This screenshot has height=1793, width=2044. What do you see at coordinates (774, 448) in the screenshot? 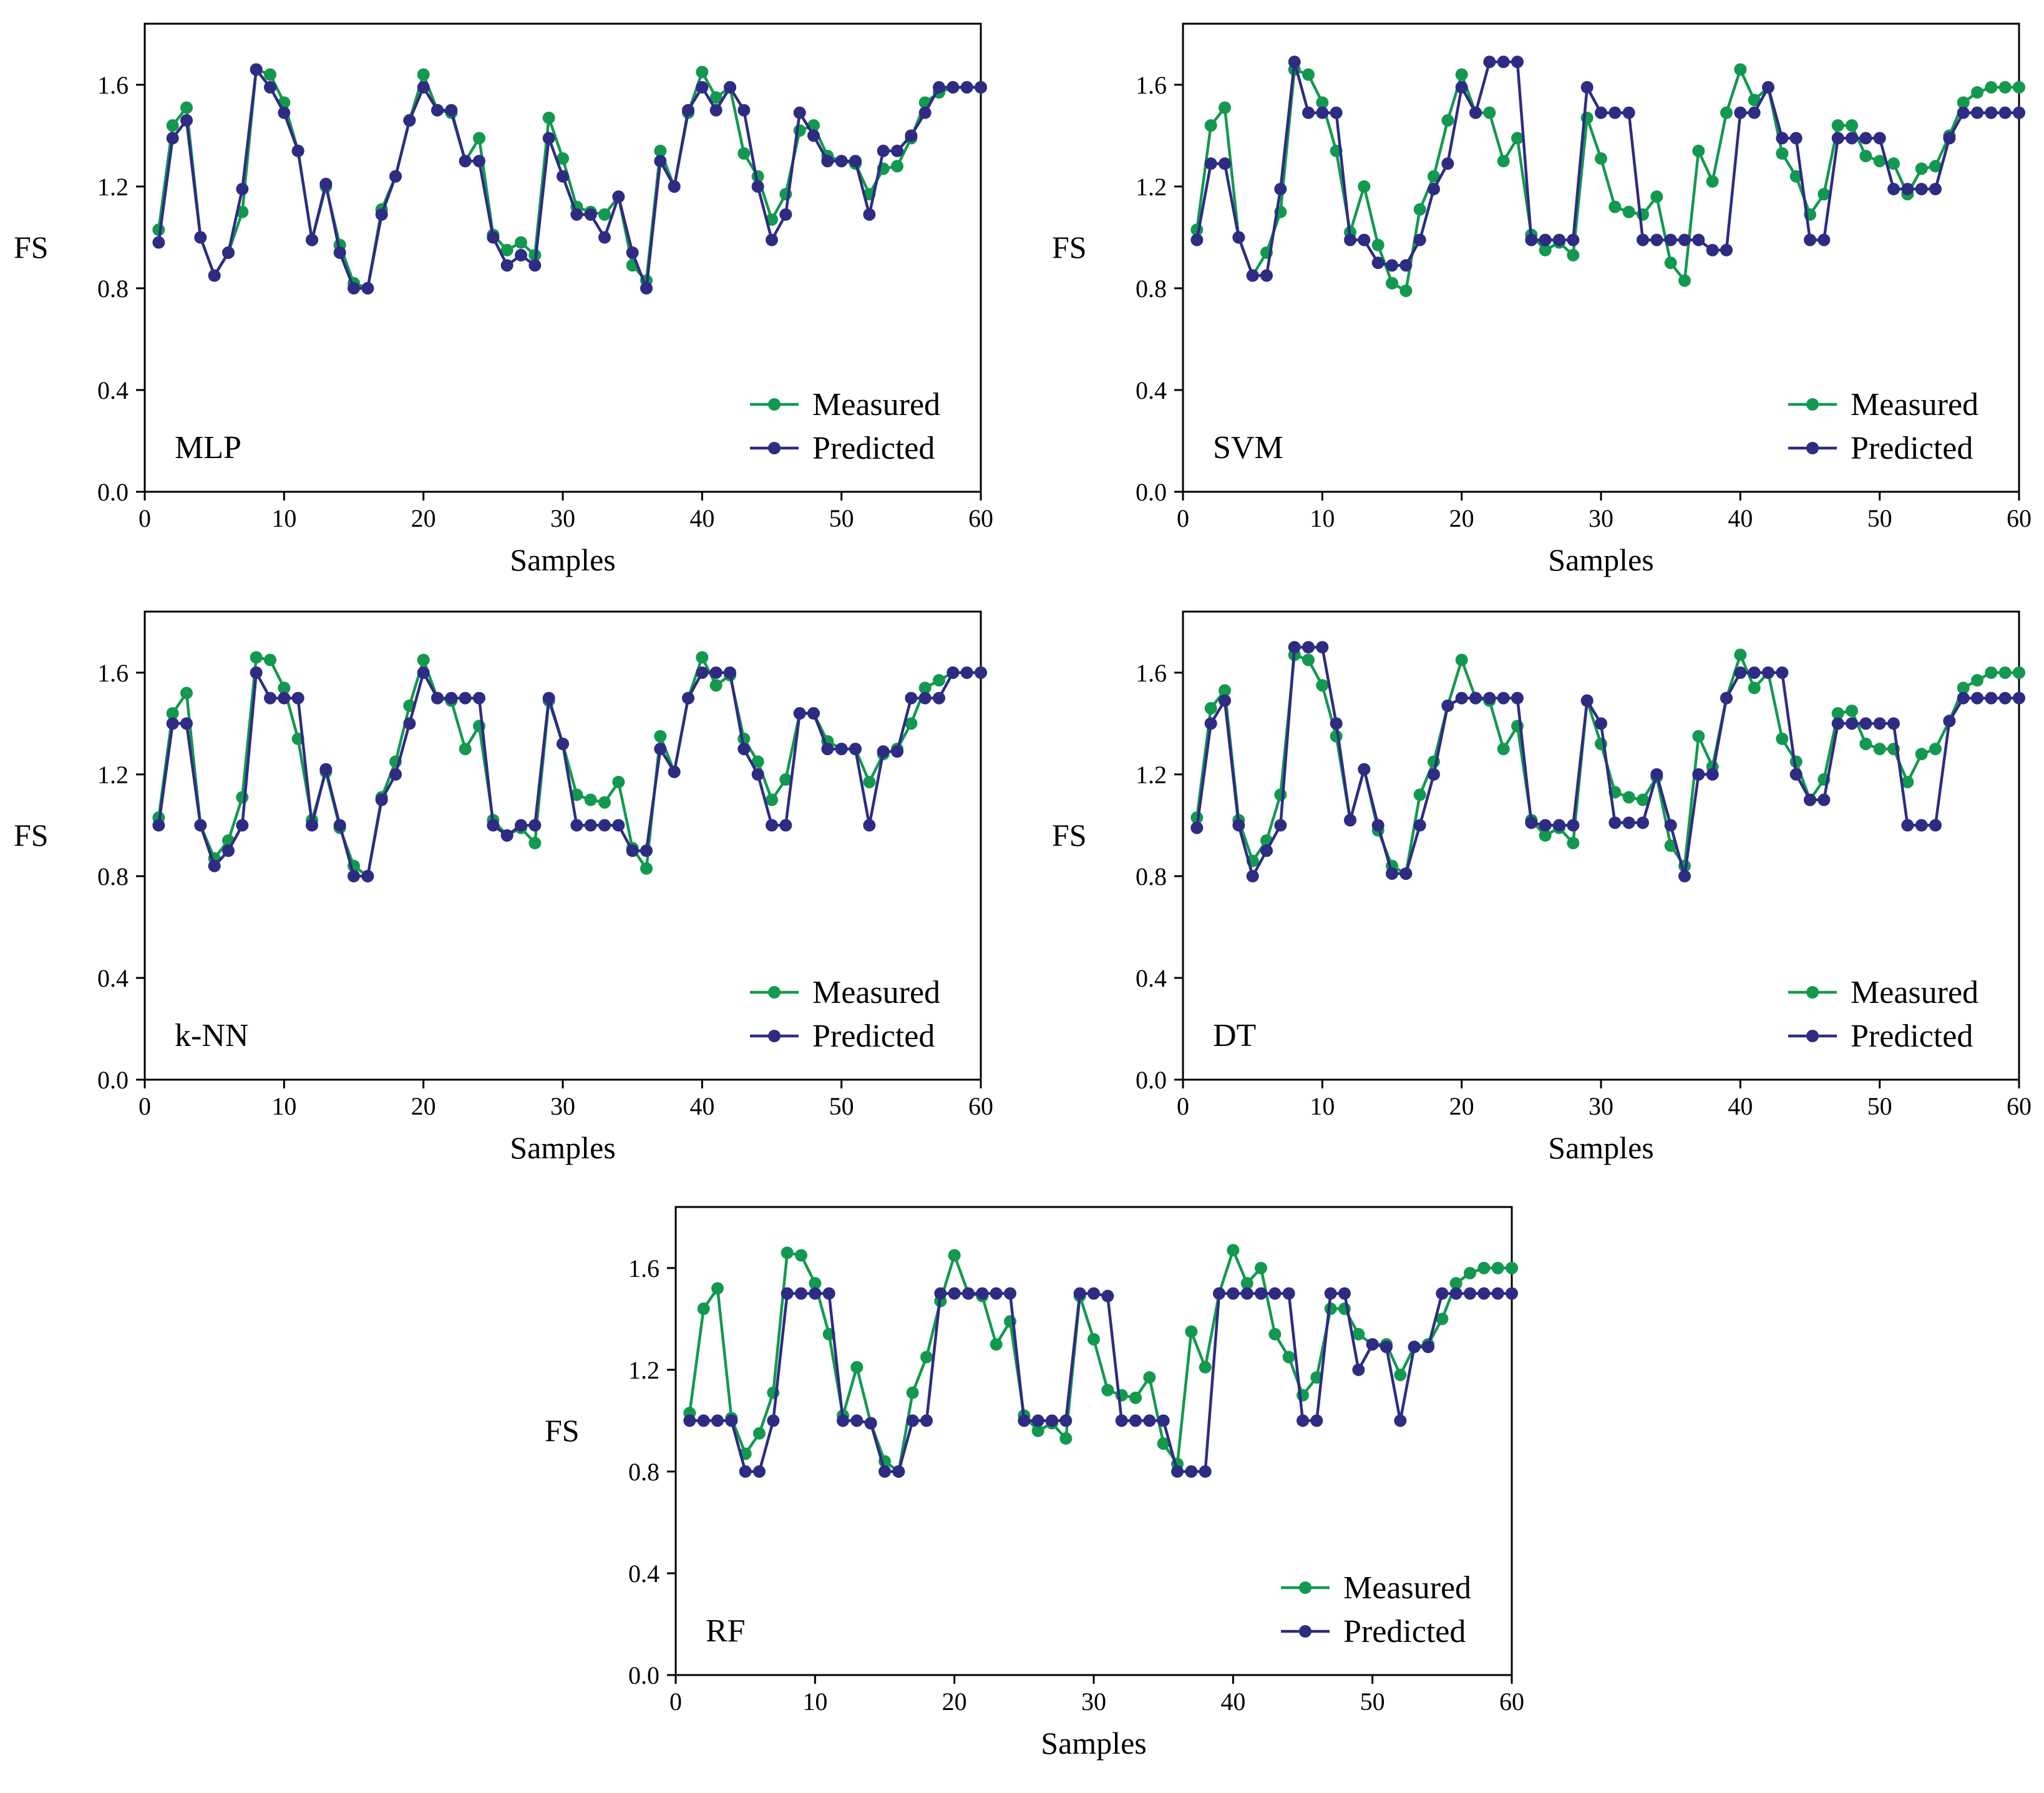
I see `legend-marker` at bounding box center [774, 448].